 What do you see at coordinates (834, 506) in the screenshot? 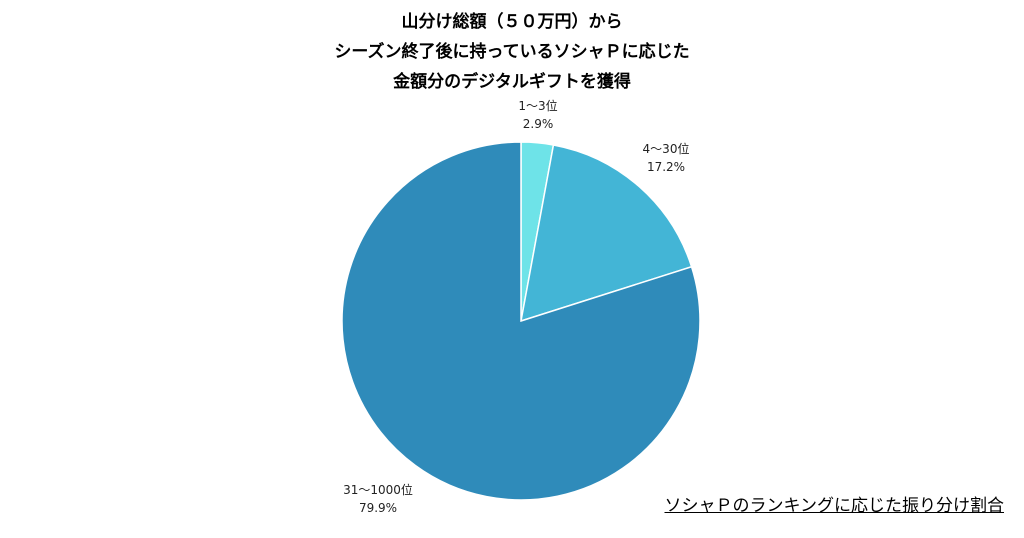
I see `chart-caption: ソシャＰのランキングに応じた振り分け割合` at bounding box center [834, 506].